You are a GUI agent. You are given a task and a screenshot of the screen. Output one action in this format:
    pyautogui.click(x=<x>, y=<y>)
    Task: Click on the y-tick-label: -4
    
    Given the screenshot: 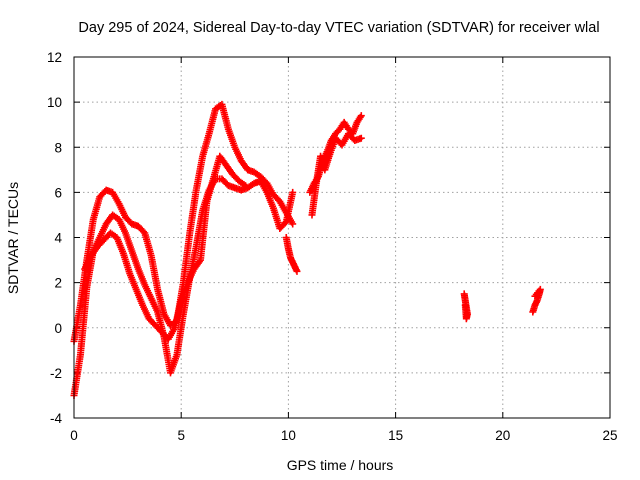 What is the action you would take?
    pyautogui.click(x=56, y=418)
    